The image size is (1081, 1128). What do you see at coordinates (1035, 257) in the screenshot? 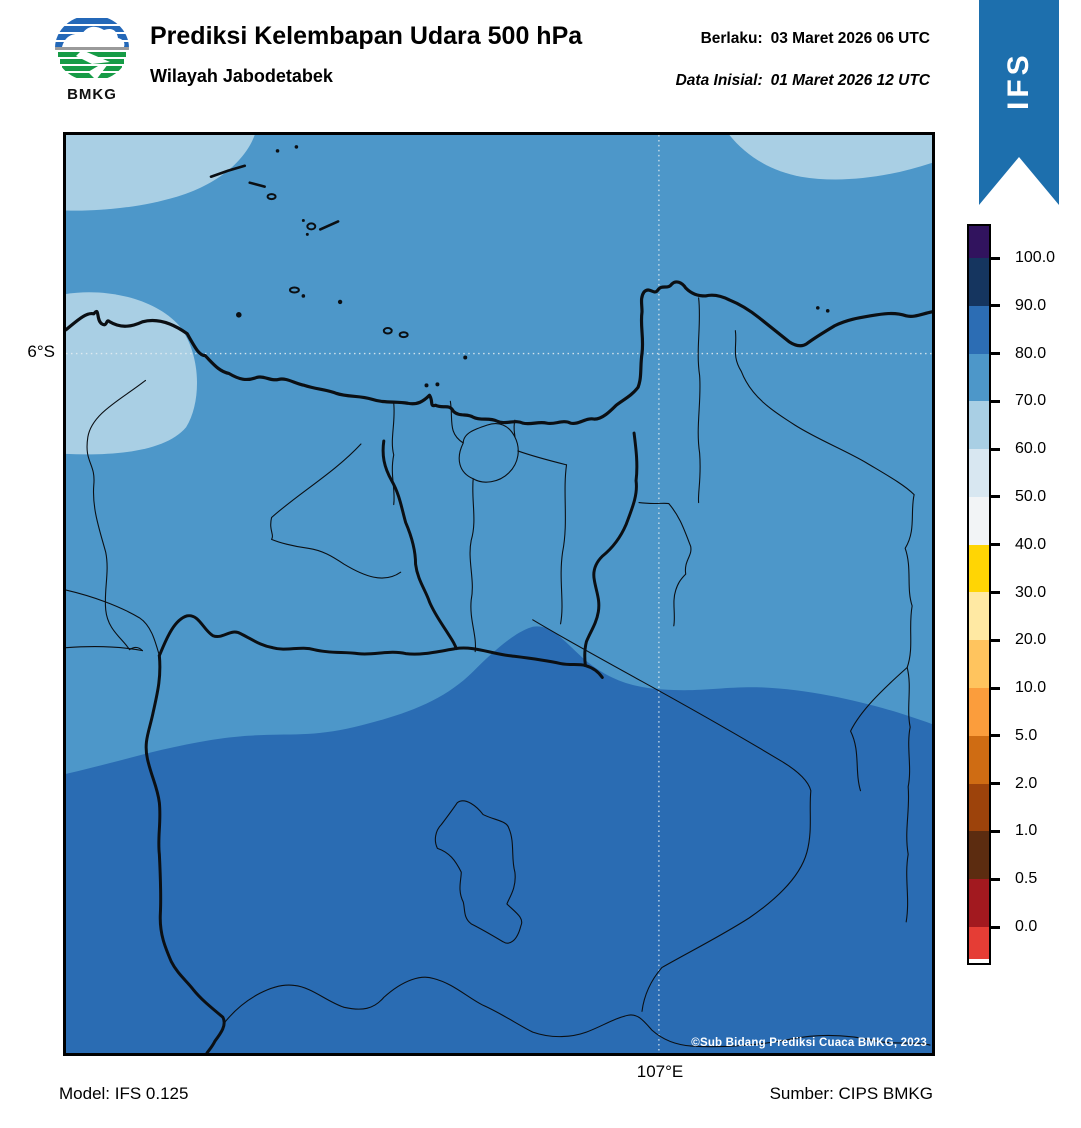
I see `colorbar-tick-label: 100.0` at bounding box center [1035, 257].